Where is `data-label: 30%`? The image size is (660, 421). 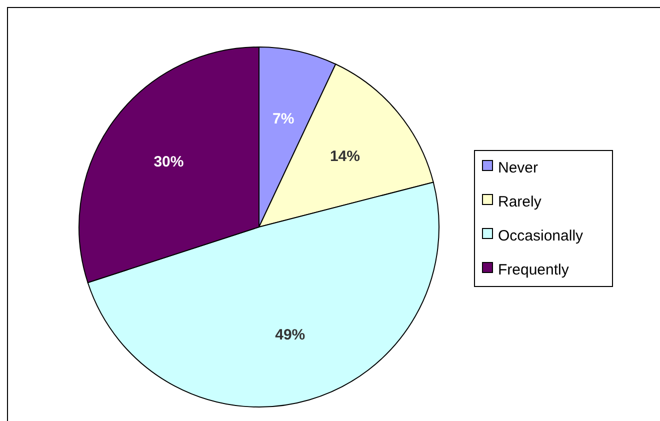 data-label: 30% is located at coordinates (169, 162).